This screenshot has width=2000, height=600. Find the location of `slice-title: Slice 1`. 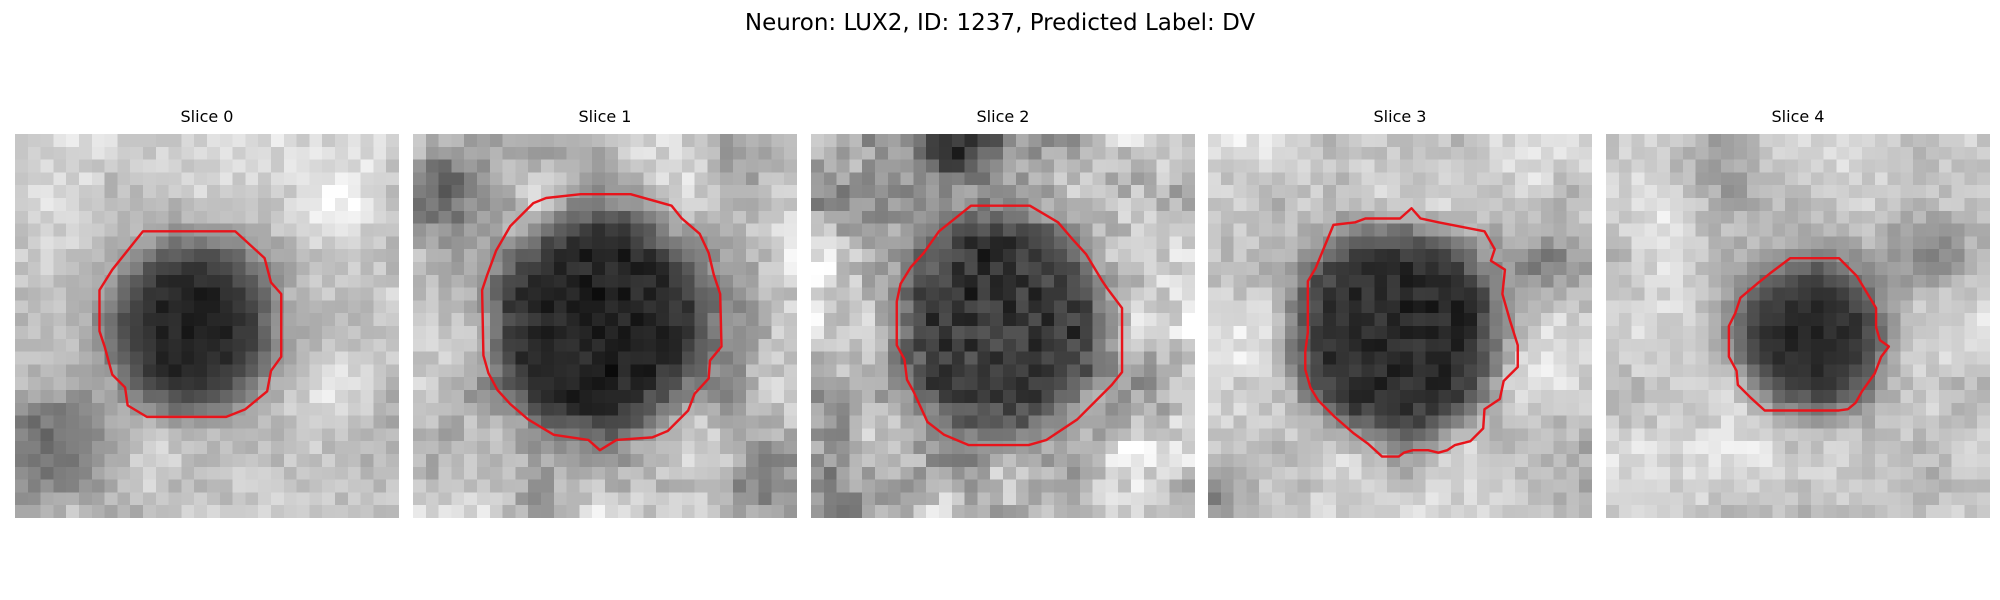

slice-title: Slice 1 is located at coordinates (605, 116).